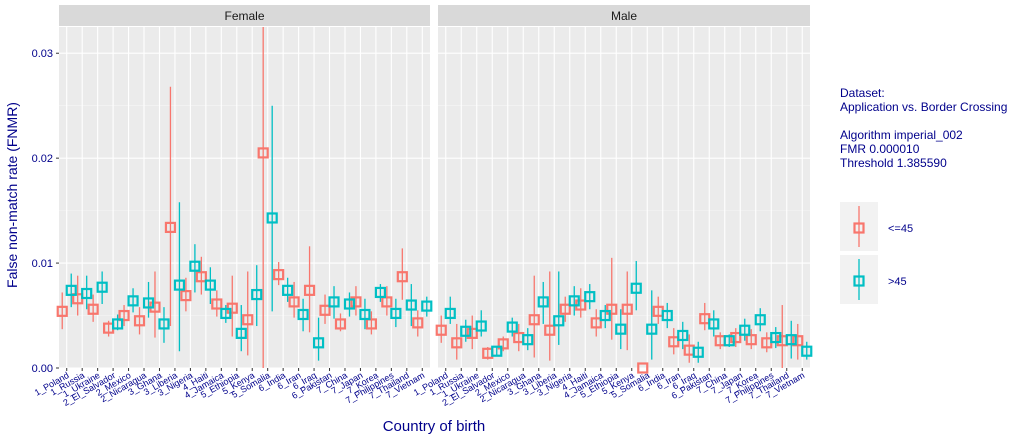 This screenshot has height=441, width=1023. What do you see at coordinates (901, 135) in the screenshot?
I see `algorithm-name: Algorithm imperial_002` at bounding box center [901, 135].